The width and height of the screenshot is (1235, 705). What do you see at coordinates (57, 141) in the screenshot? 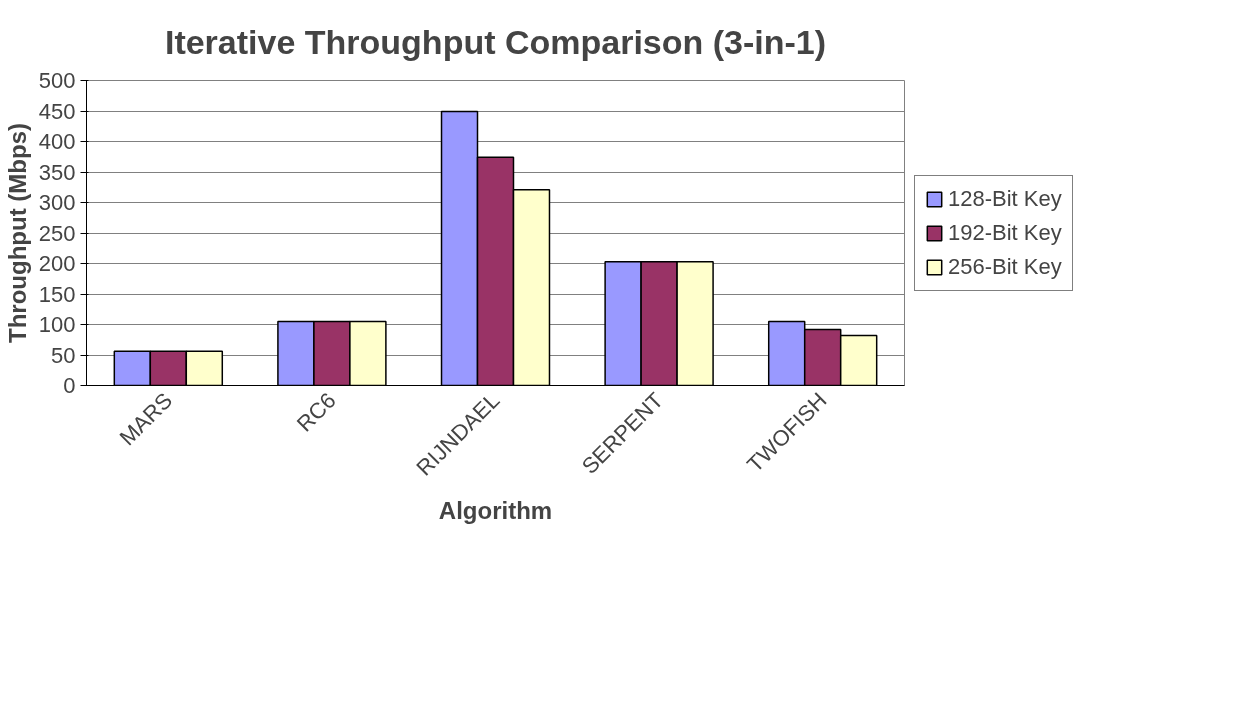
I see `y-tick-label: 400` at bounding box center [57, 141].